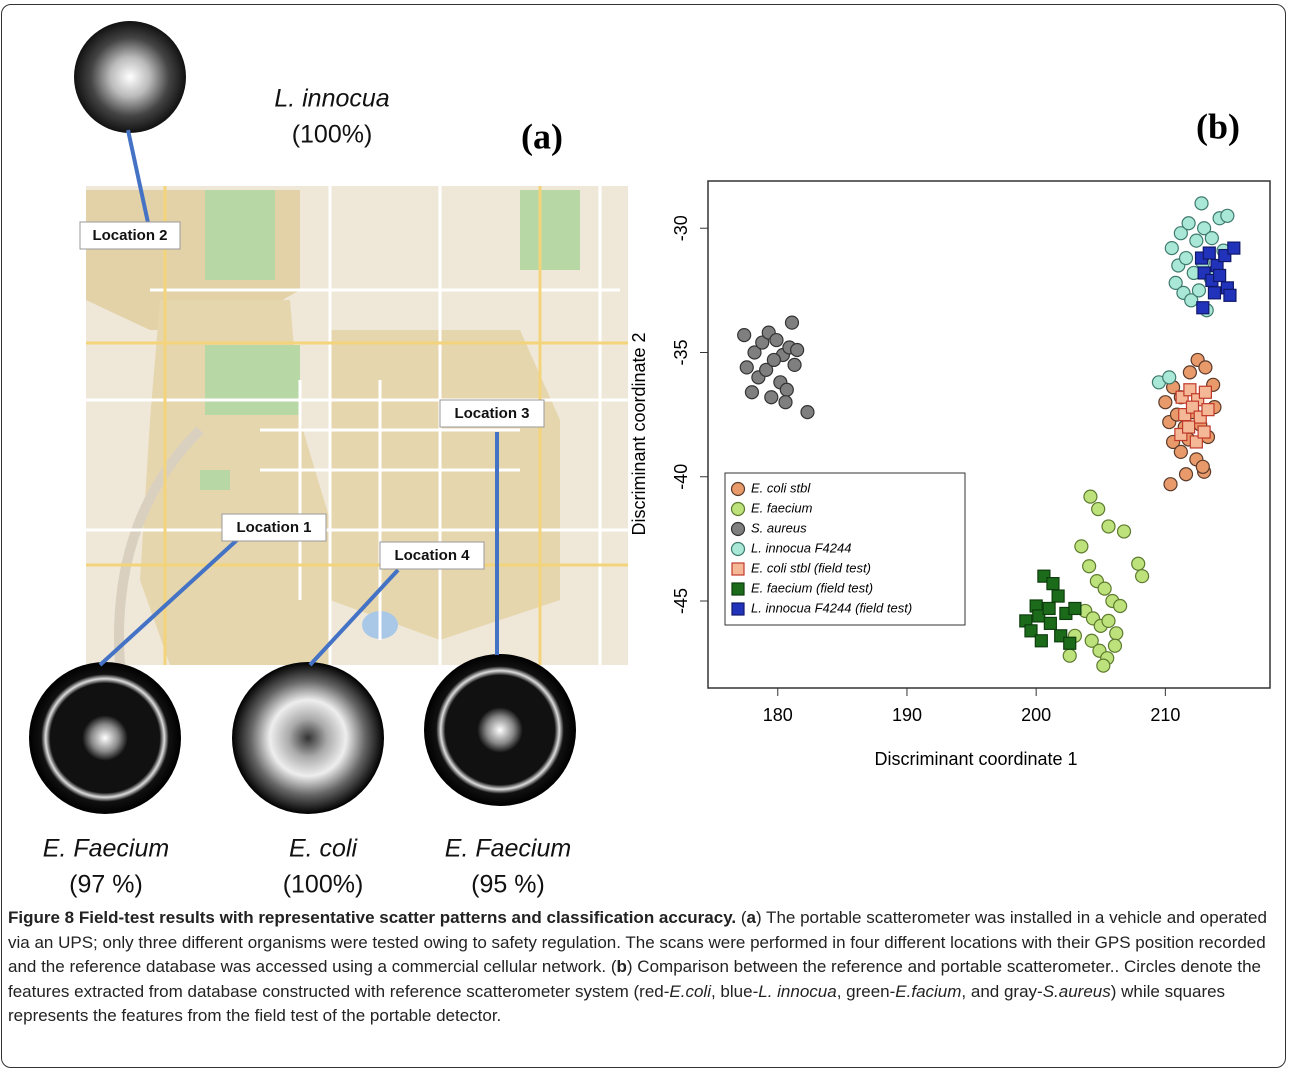  What do you see at coordinates (779, 527) in the screenshot?
I see `legend-label: S. aureus` at bounding box center [779, 527].